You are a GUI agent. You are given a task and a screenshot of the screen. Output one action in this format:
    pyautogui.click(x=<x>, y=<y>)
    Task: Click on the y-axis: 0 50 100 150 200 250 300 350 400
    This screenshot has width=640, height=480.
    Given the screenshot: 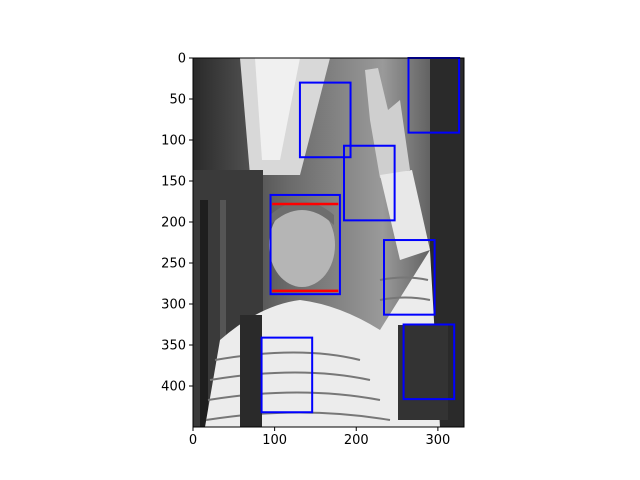 What is the action you would take?
    pyautogui.click(x=177, y=223)
    